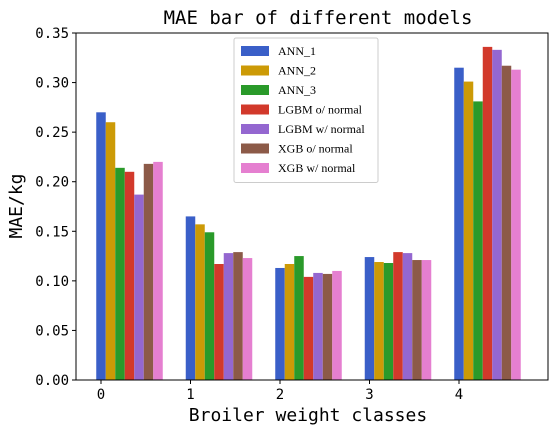 This screenshot has height=430, width=550. I want to click on chart-title: MAE bar of different models, so click(318, 18).